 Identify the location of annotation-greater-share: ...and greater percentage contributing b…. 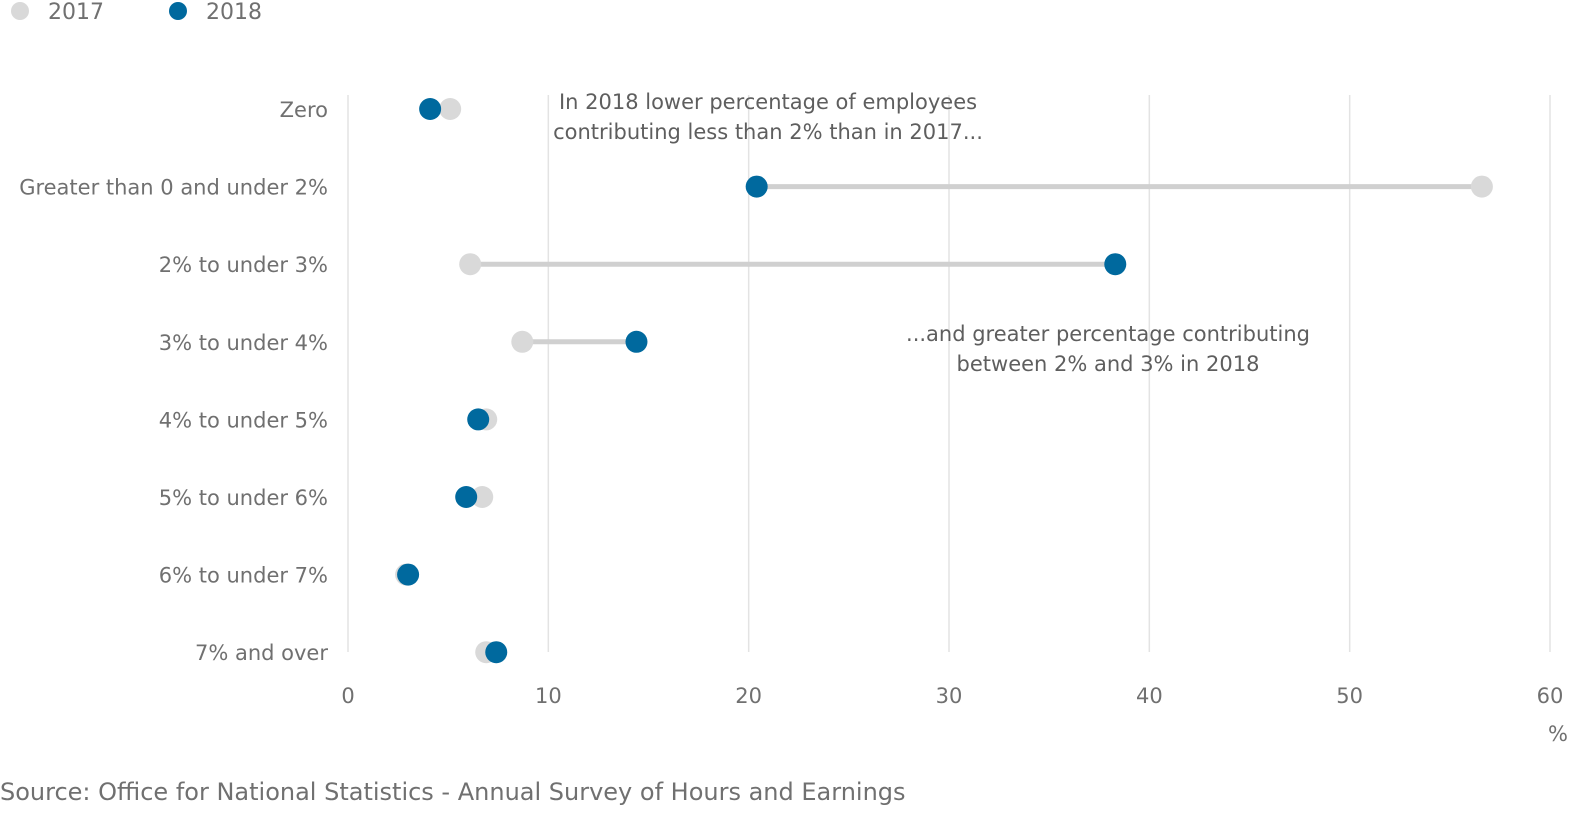
(1108, 349).